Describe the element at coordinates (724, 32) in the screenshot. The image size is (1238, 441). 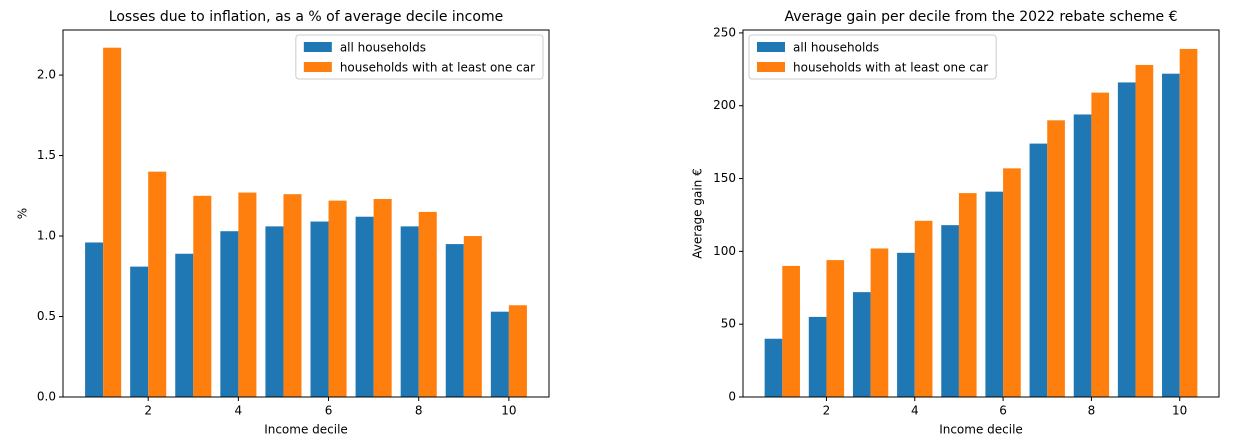
I see `y-tick-label: 250` at that location.